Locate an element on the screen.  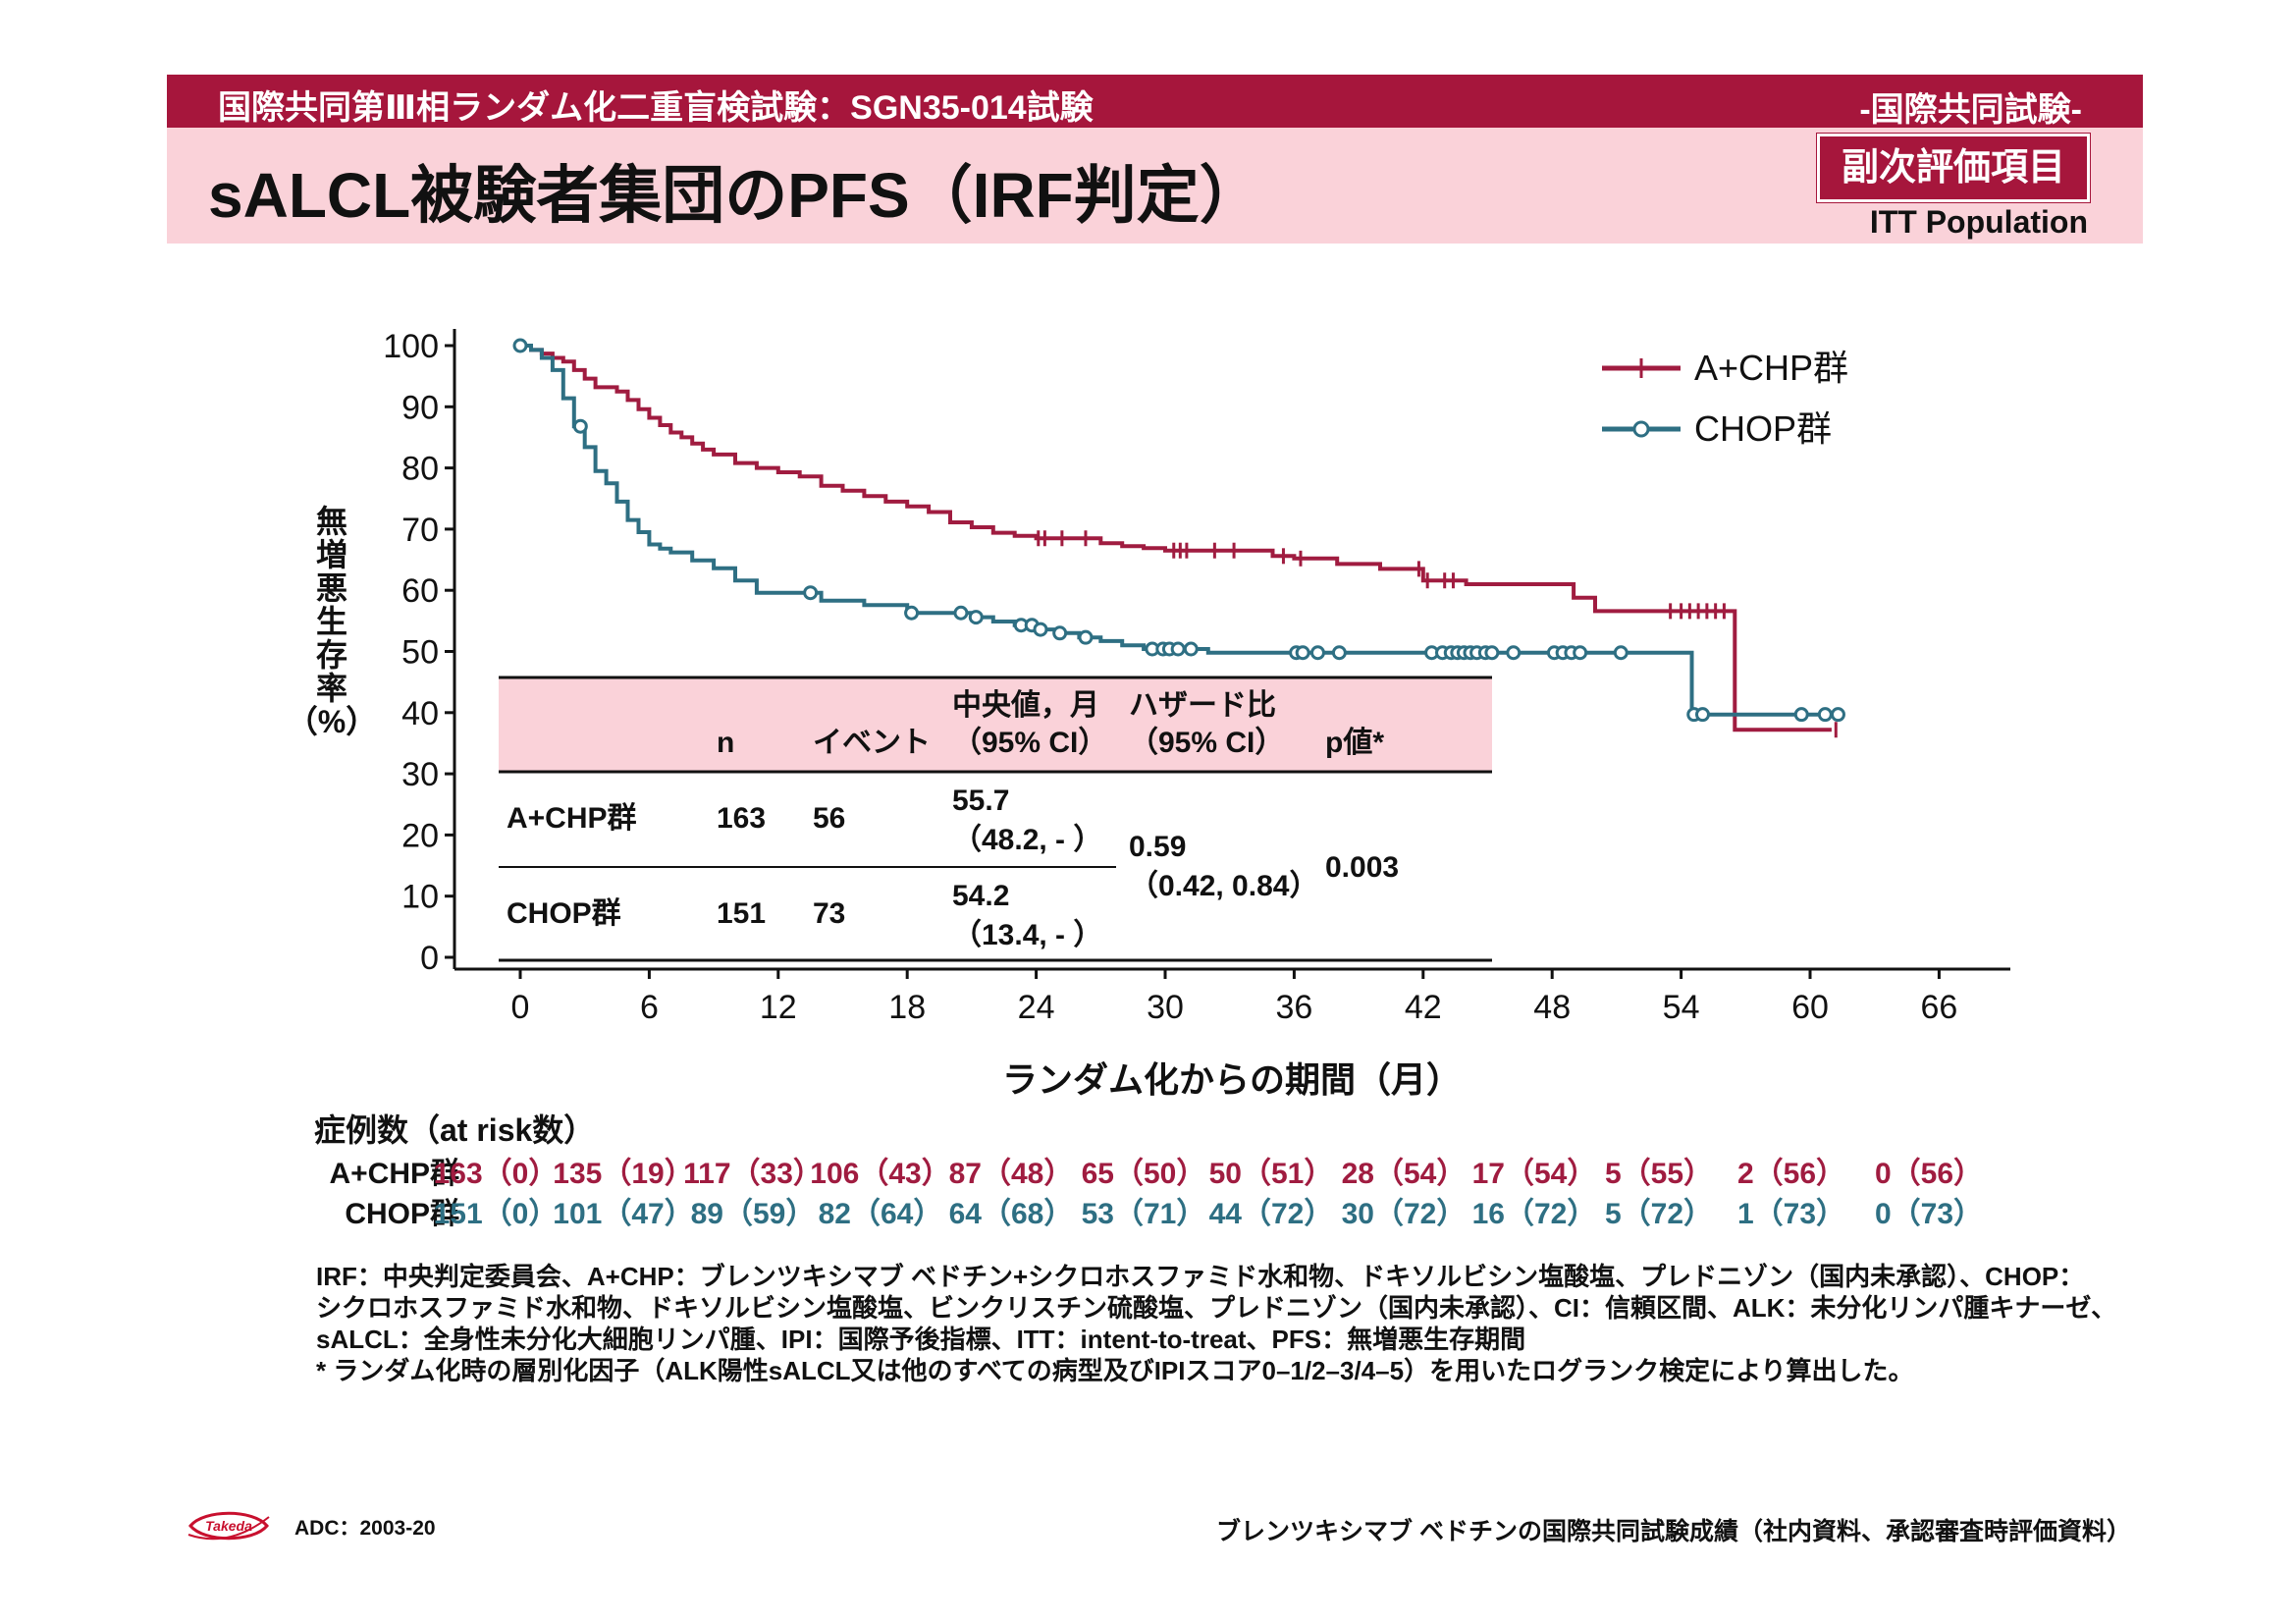
x-tick-label: 24 is located at coordinates (1037, 1007).